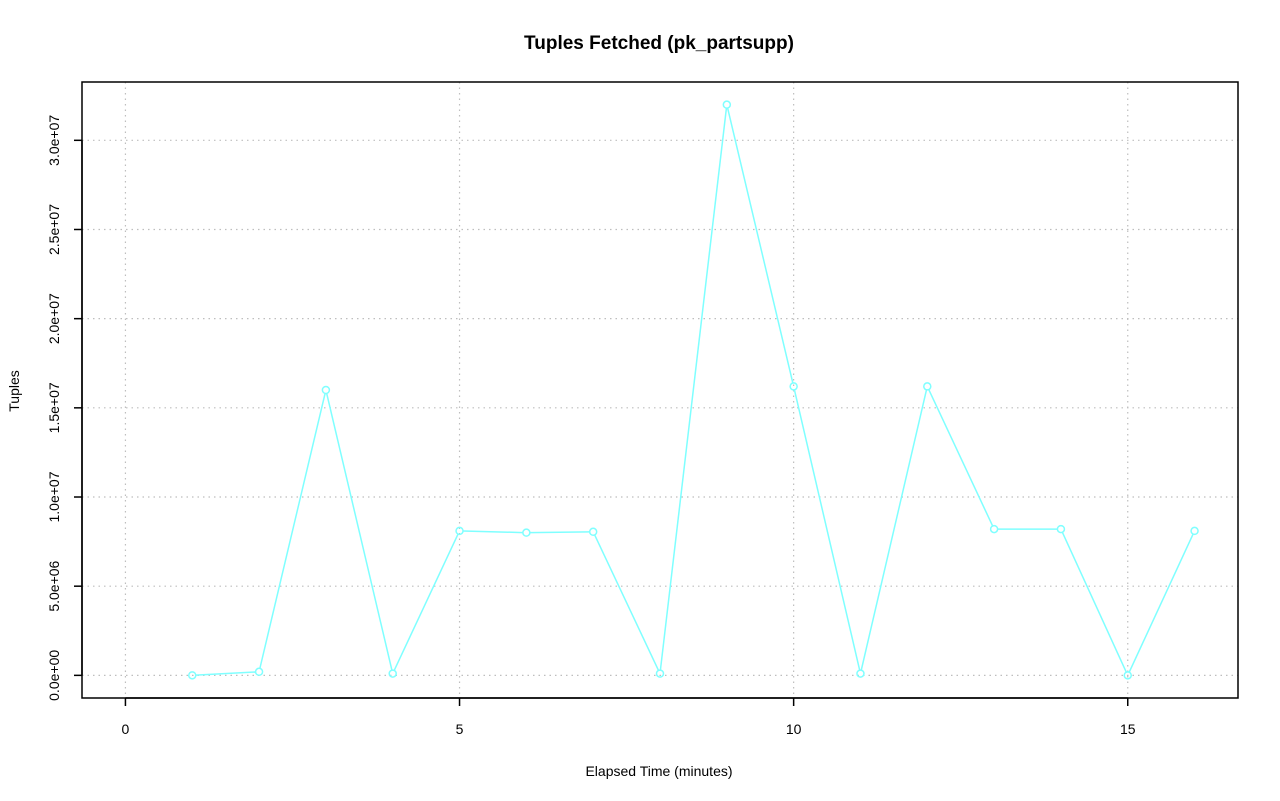 This screenshot has width=1280, height=801. Describe the element at coordinates (54, 229) in the screenshot. I see `y-tick-label-5: 2.5e+07` at that location.